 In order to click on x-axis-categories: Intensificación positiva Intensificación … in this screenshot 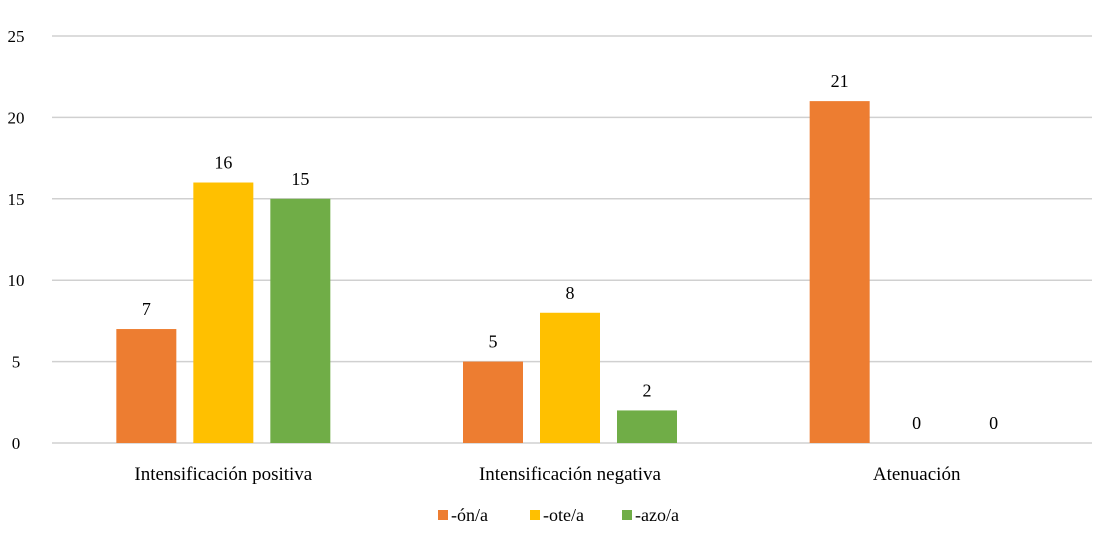, I will do `click(547, 474)`.